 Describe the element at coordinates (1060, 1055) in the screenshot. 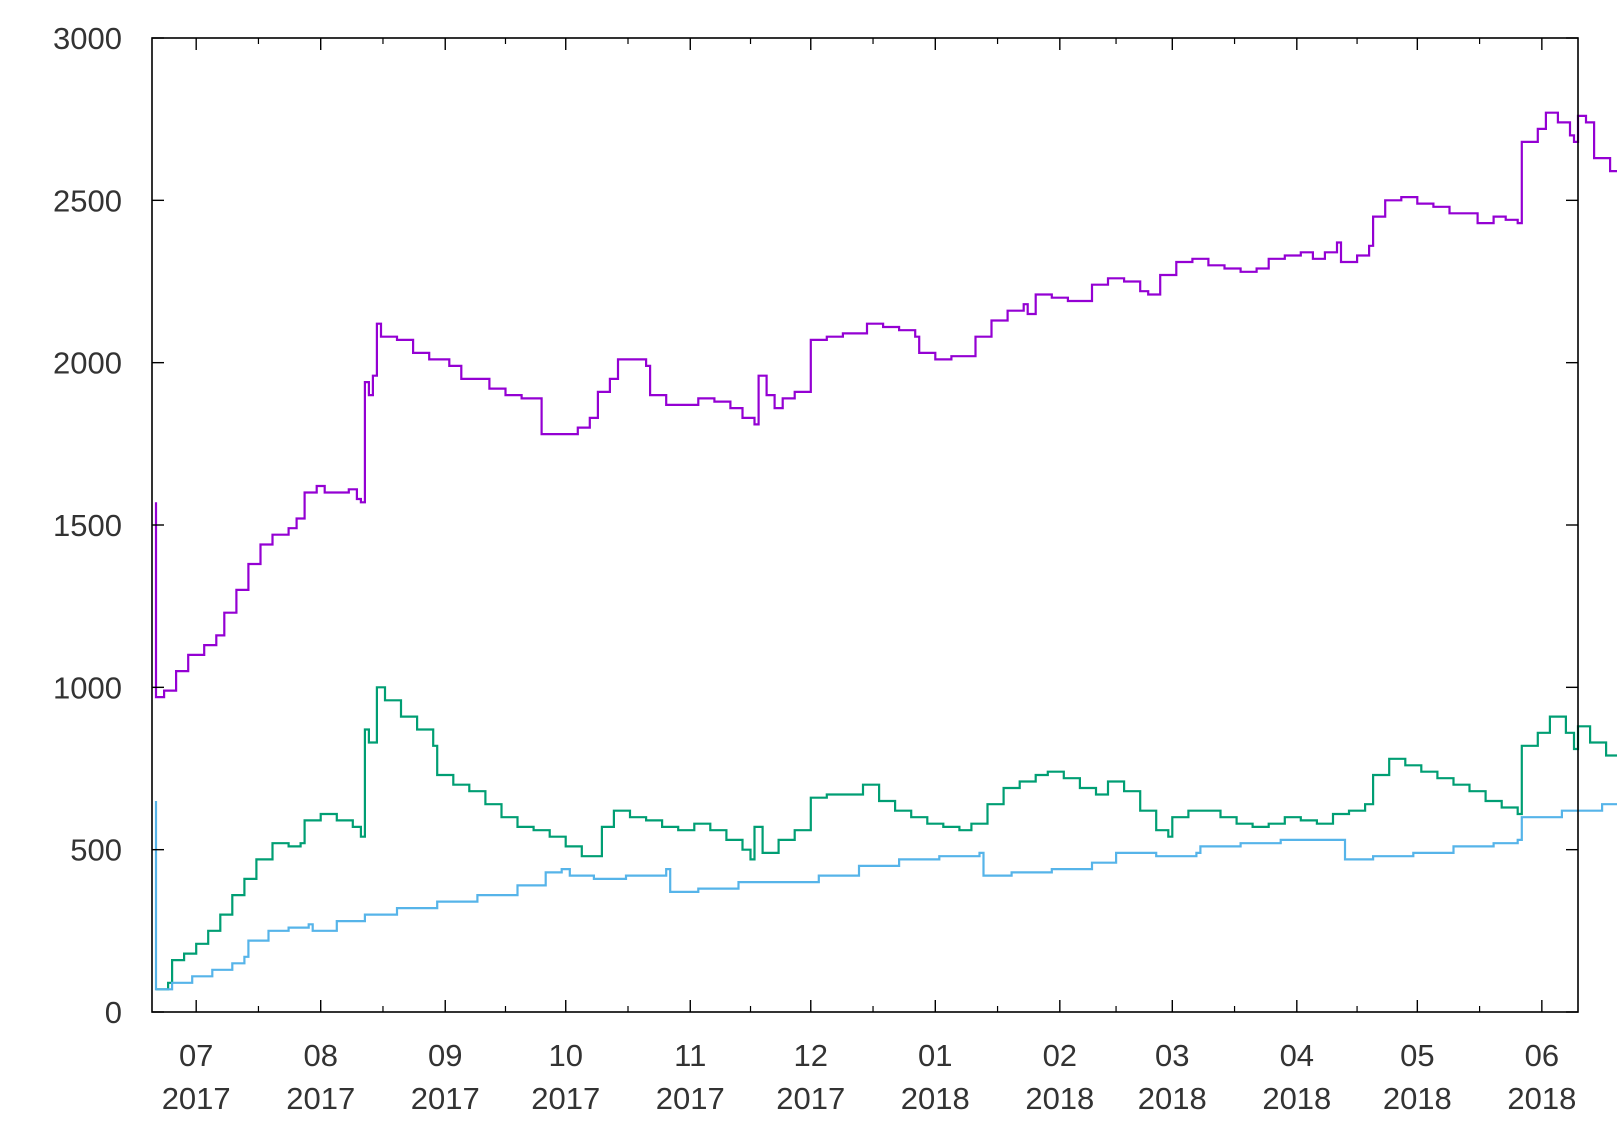

I see `x-tick-label-month: 02` at that location.